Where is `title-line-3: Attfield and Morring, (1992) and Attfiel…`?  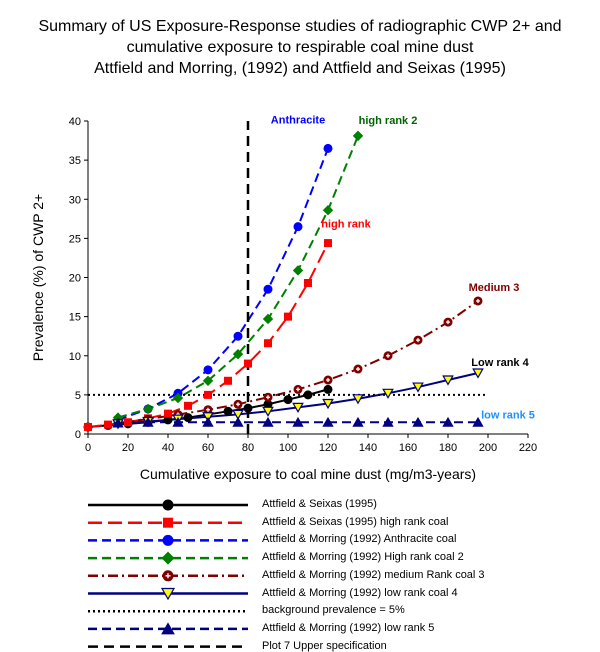 title-line-3: Attfield and Morring, (1992) and Attfiel… is located at coordinates (300, 68).